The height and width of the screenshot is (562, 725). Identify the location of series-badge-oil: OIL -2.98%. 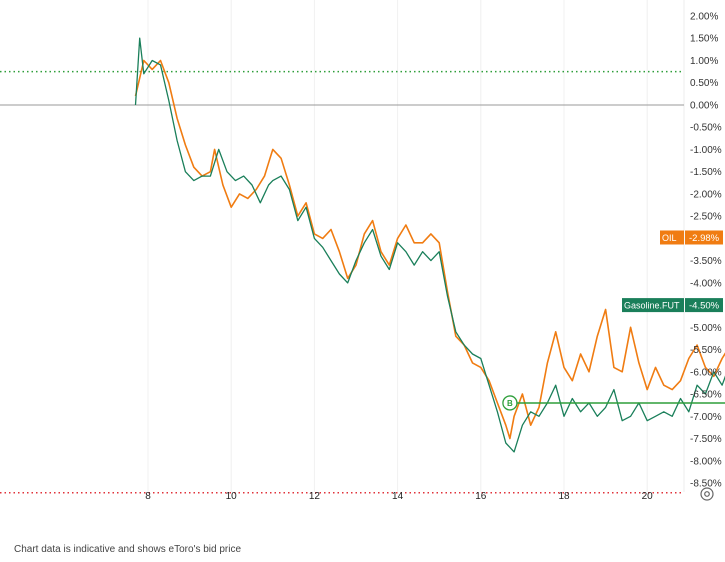
(691, 237).